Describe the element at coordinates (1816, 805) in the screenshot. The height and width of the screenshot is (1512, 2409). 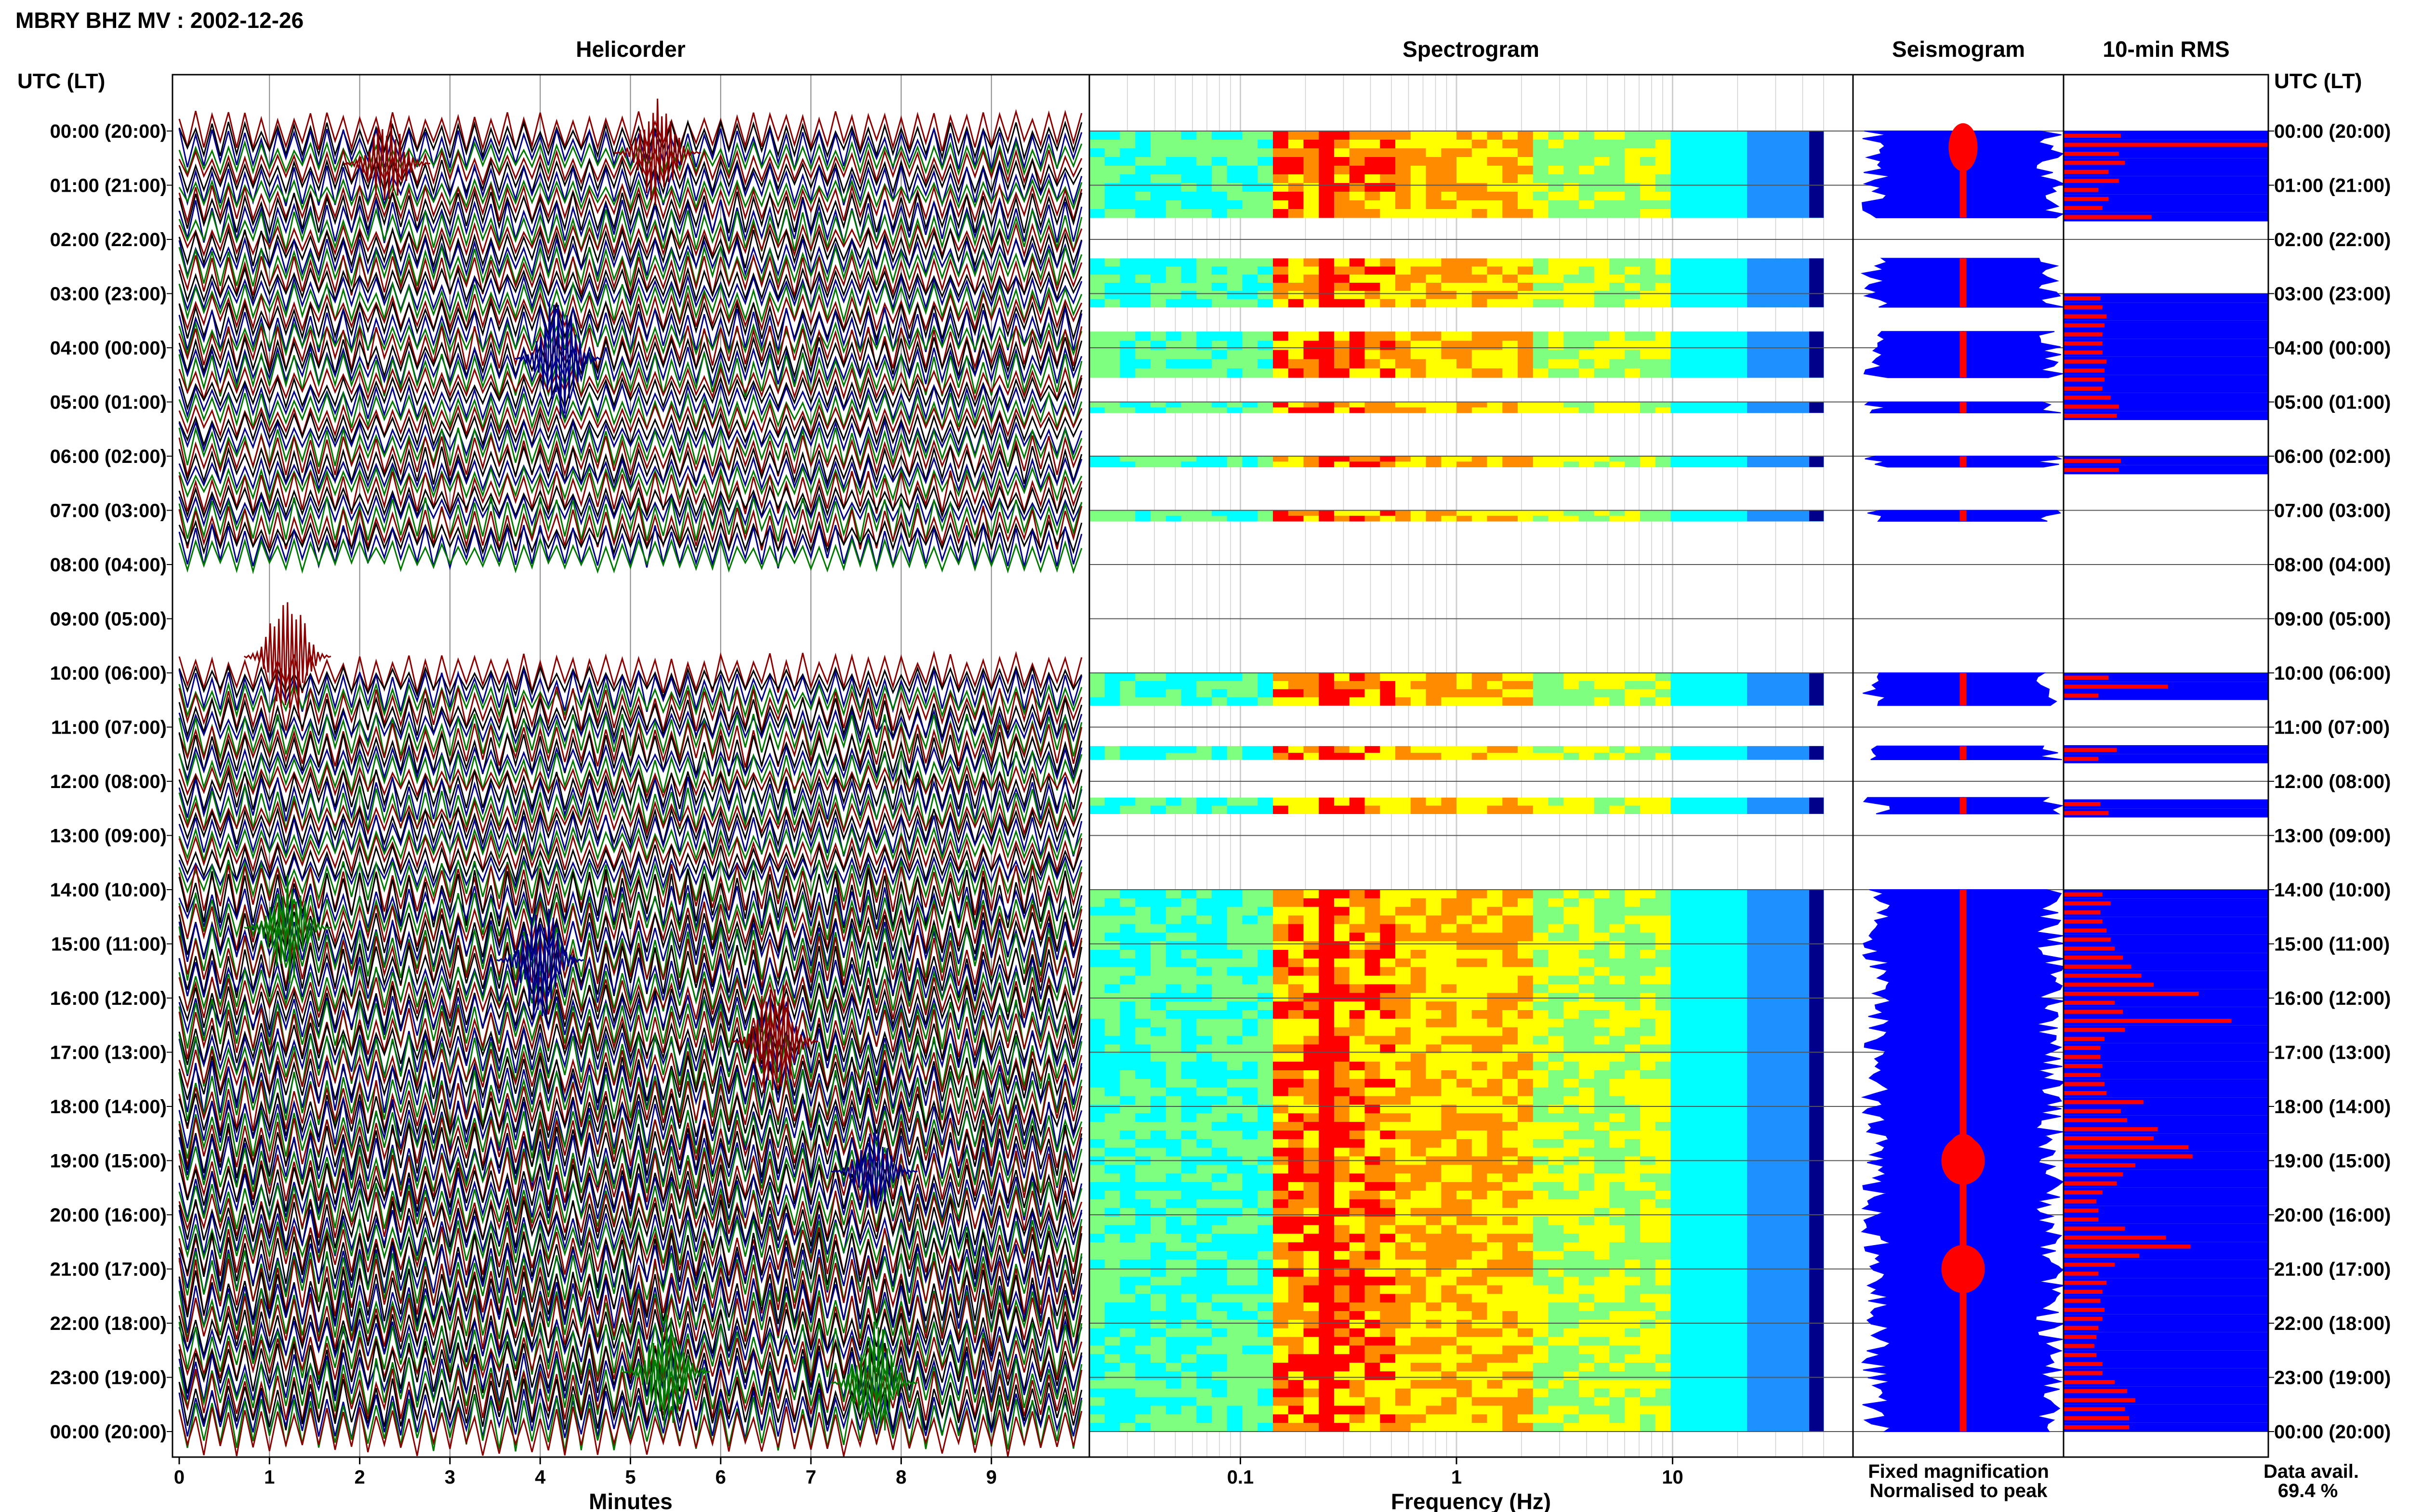
I see `spectrogram-edge` at that location.